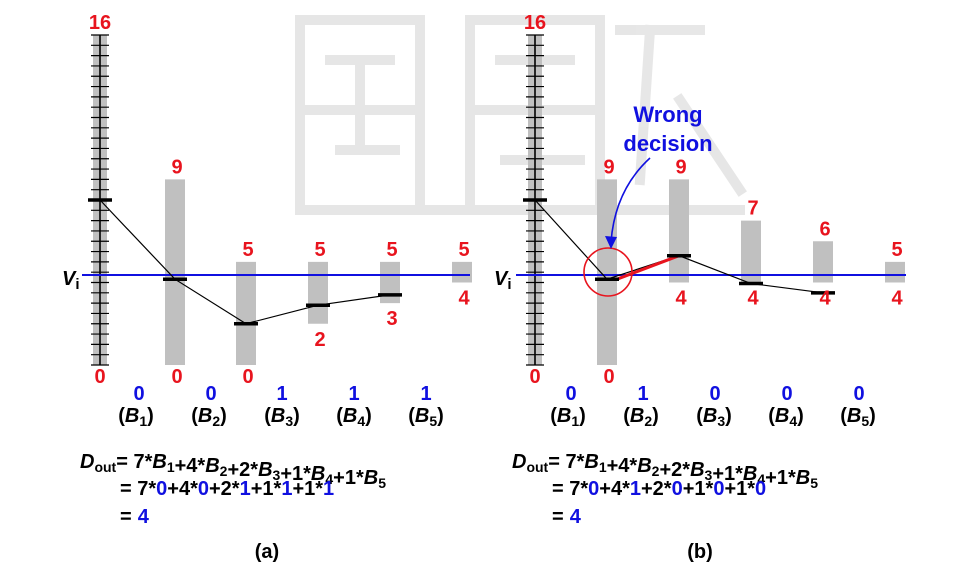  What do you see at coordinates (667, 143) in the screenshot?
I see `wrong-decision-label-line2: decision` at bounding box center [667, 143].